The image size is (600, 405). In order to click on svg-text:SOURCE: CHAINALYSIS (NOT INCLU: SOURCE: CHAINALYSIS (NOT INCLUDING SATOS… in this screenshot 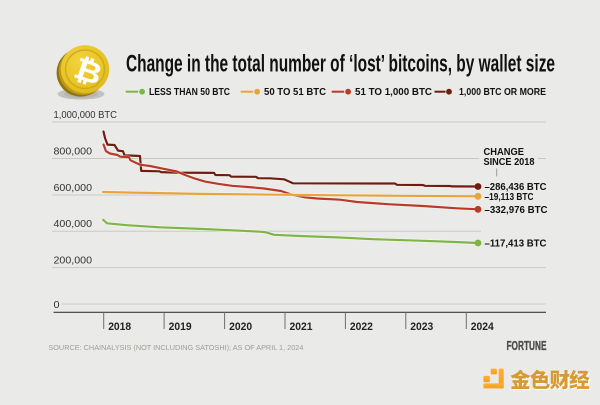, I will do `click(175, 348)`.